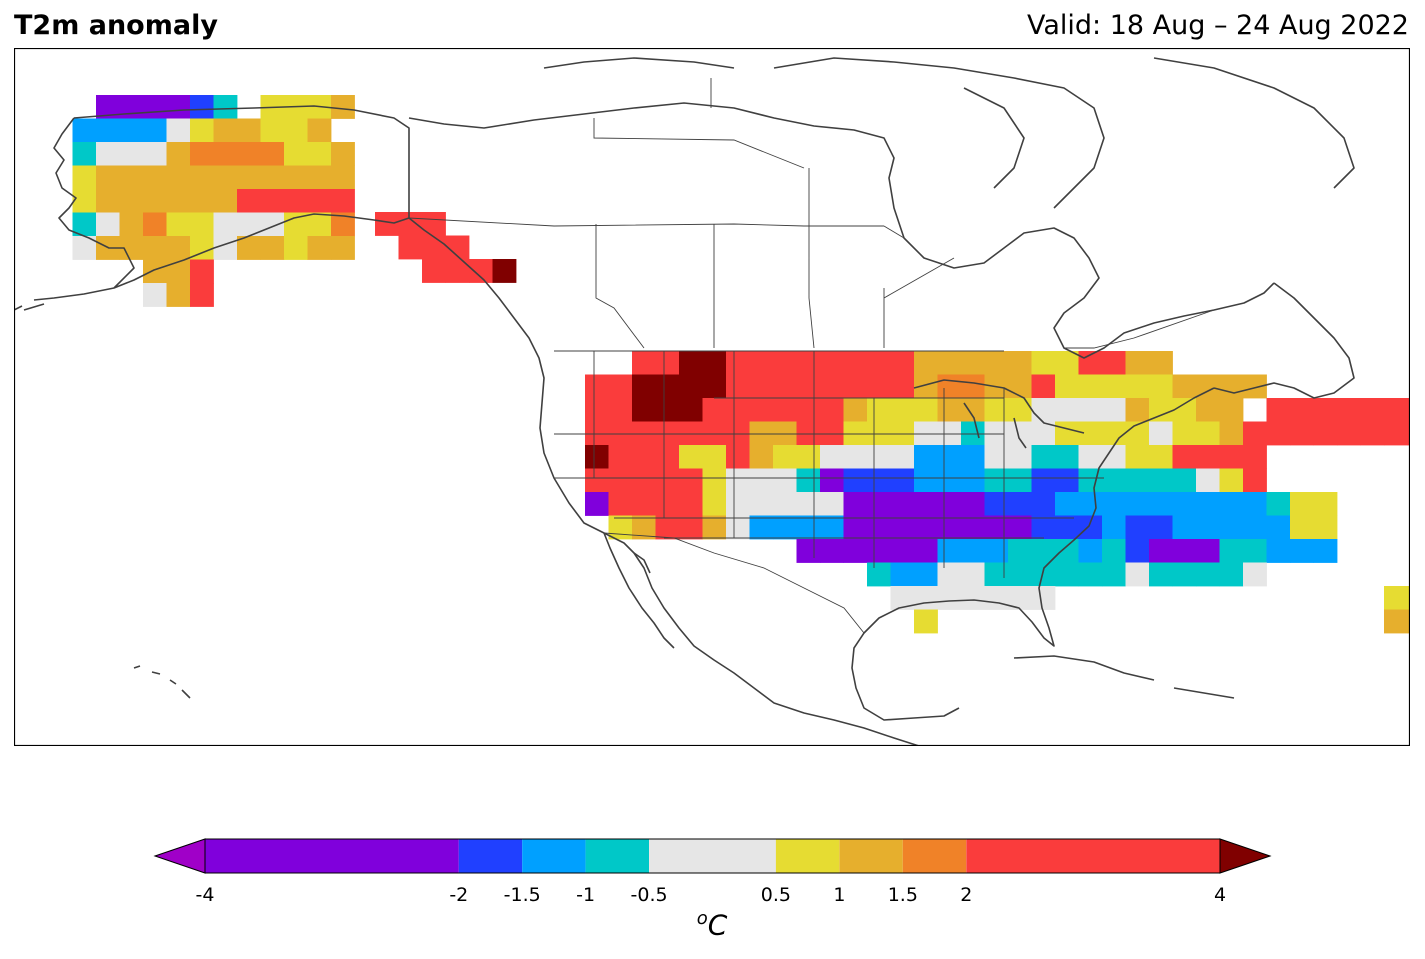 The width and height of the screenshot is (1425, 959). What do you see at coordinates (712, 856) in the screenshot?
I see `colorbar` at bounding box center [712, 856].